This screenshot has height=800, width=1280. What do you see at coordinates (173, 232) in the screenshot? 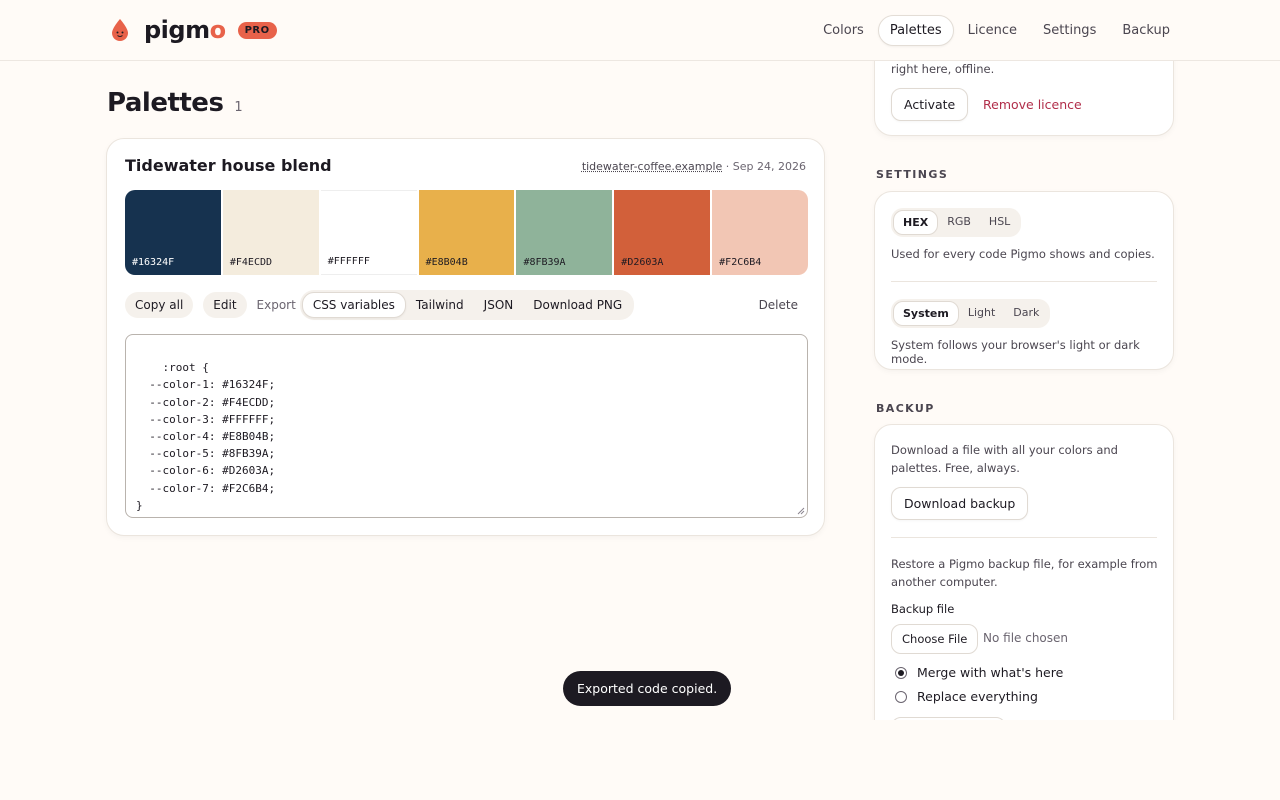
I see `swatch: #16324F` at bounding box center [173, 232].